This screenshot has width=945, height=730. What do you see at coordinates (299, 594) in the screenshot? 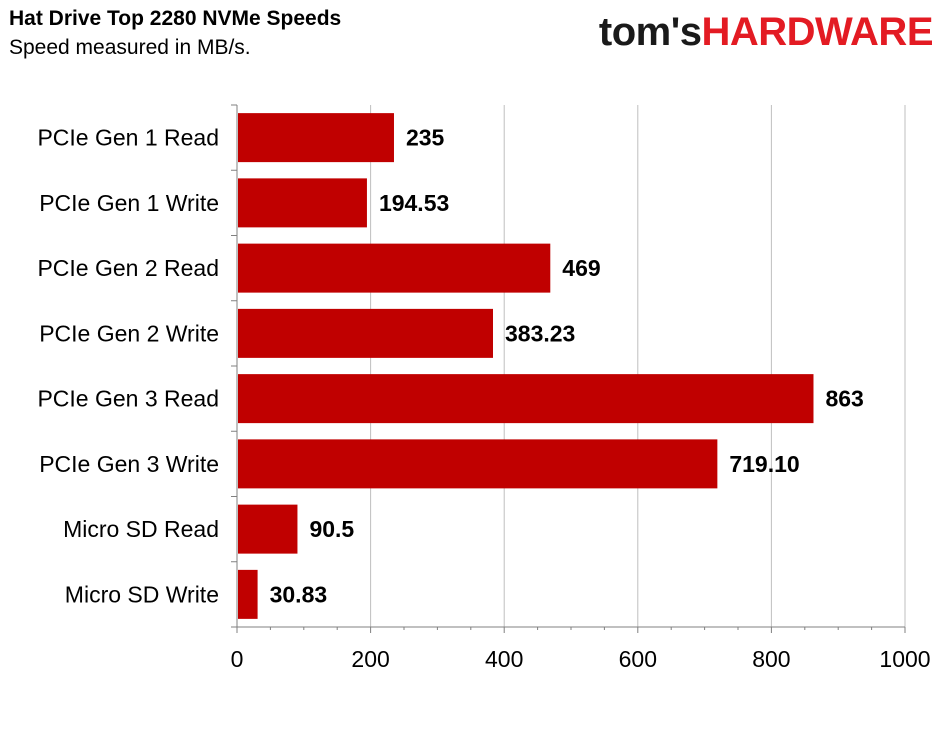
I see `value-label: 30.83` at bounding box center [299, 594].